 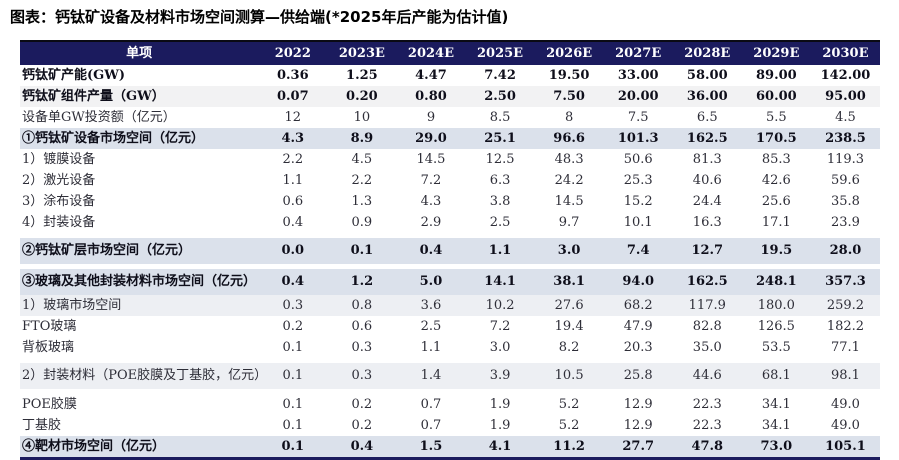 I want to click on row-value: 49.0, so click(x=845, y=404).